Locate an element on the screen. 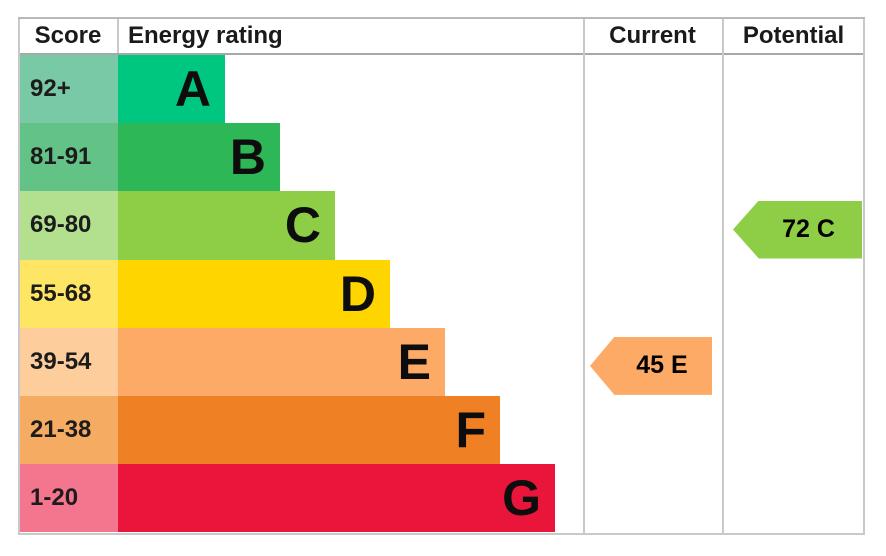 The height and width of the screenshot is (556, 886). potential-column-divider is located at coordinates (723, 276).